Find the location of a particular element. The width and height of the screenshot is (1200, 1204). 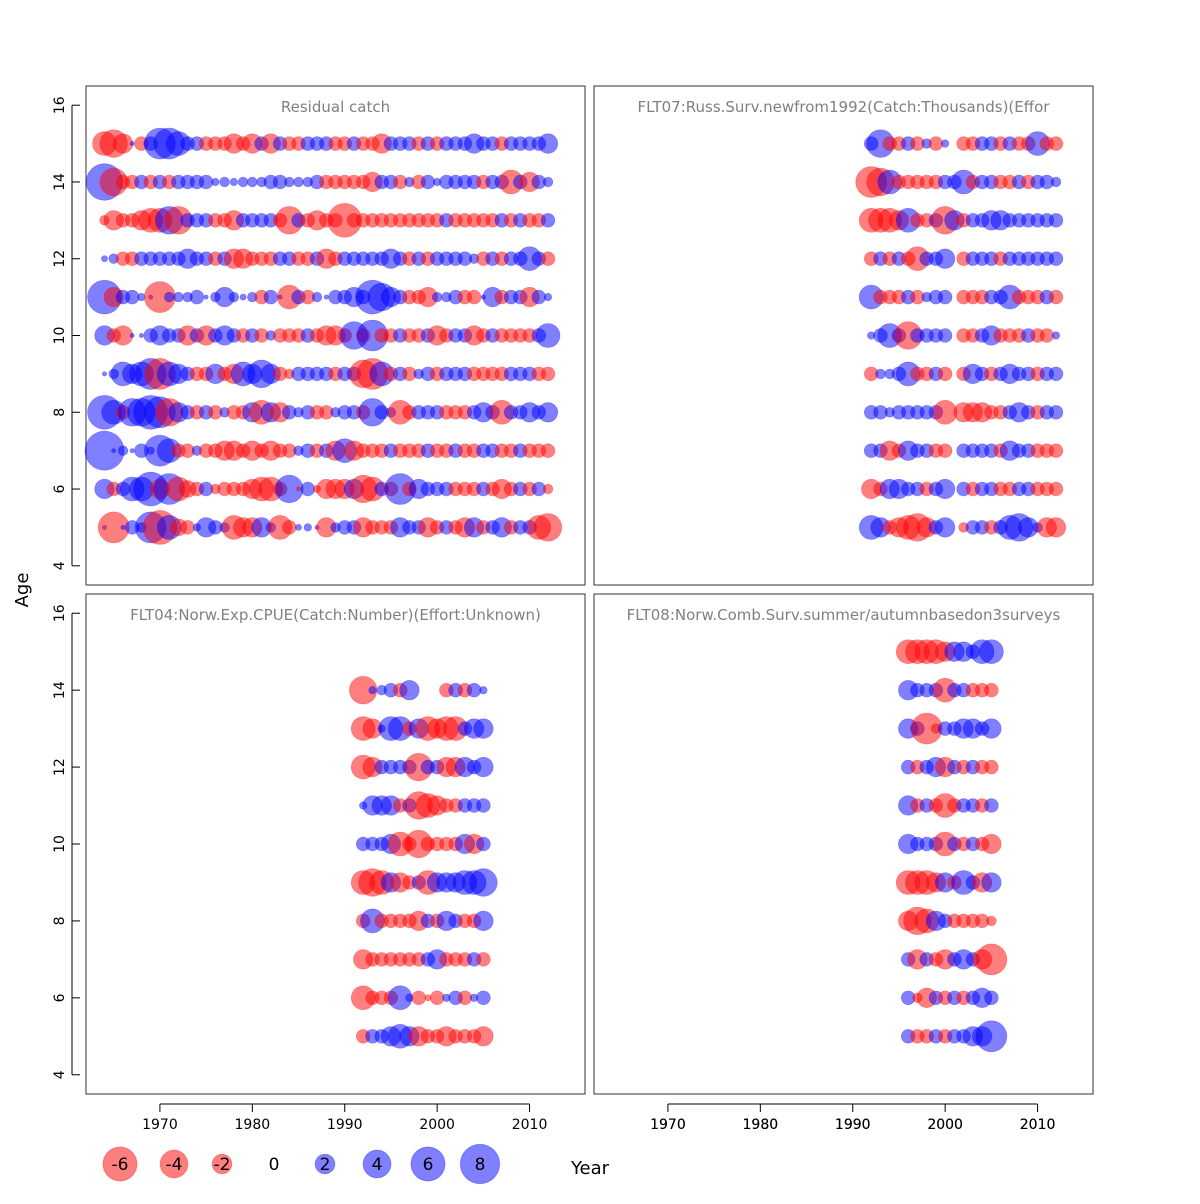

legend-item: -2 is located at coordinates (222, 1164).